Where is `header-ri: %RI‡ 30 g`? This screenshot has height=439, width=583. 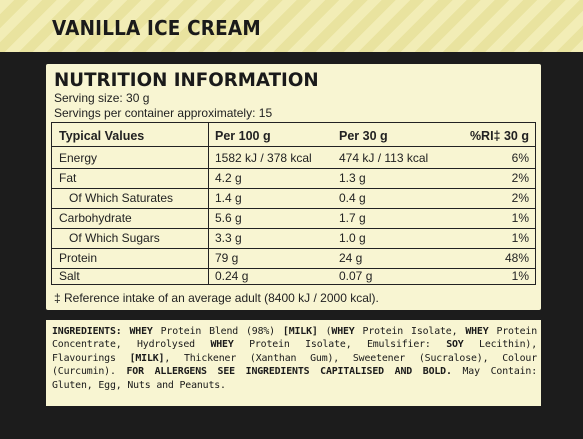 header-ri: %RI‡ 30 g is located at coordinates (499, 136).